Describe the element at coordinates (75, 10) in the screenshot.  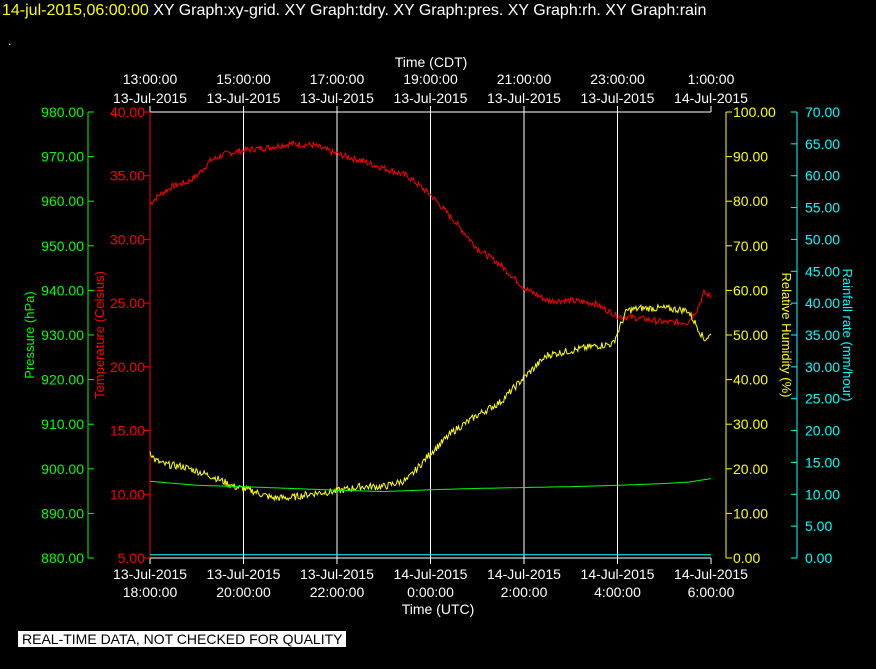
I see `header-datetime: 14-jul-2015,06:00:00` at that location.